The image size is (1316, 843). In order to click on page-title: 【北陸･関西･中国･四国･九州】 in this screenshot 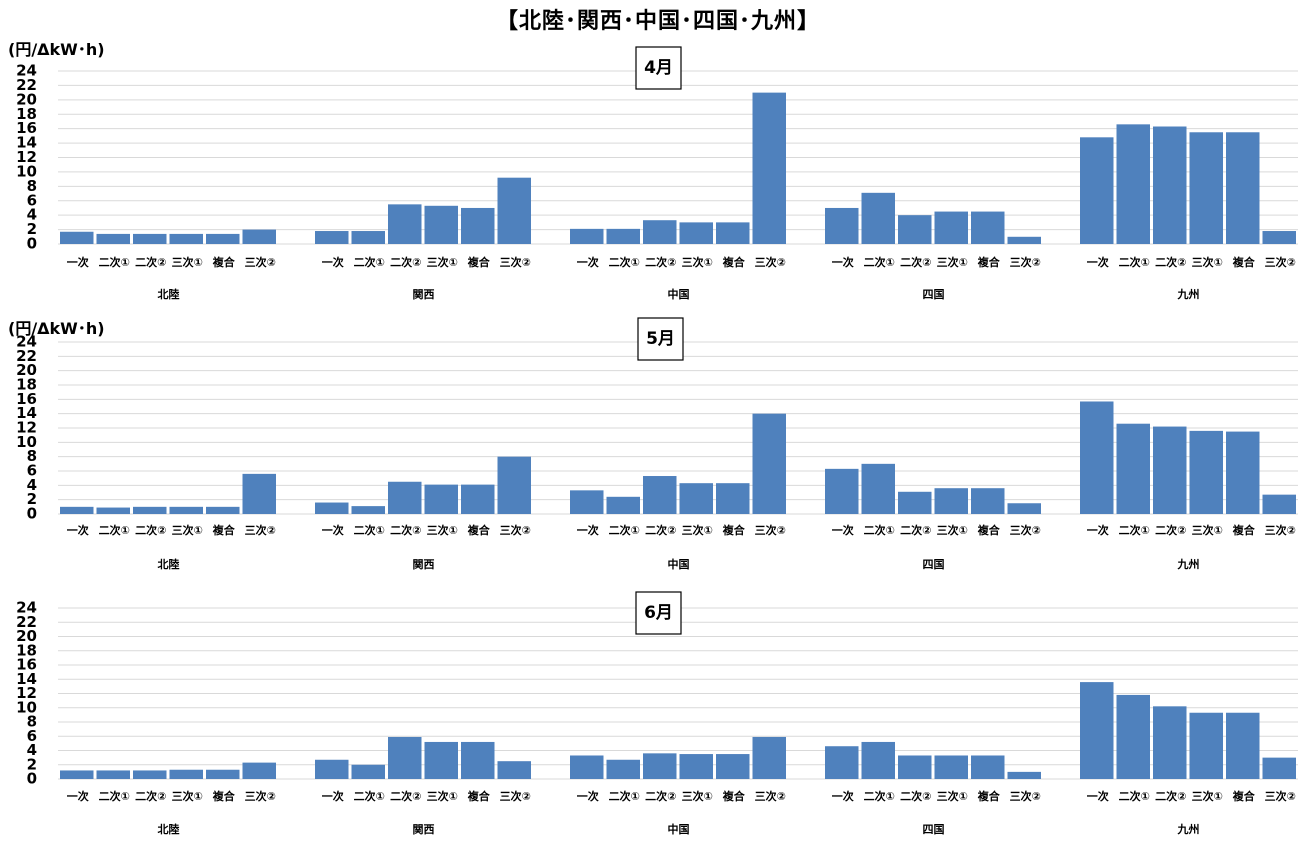, I will do `click(657, 21)`.